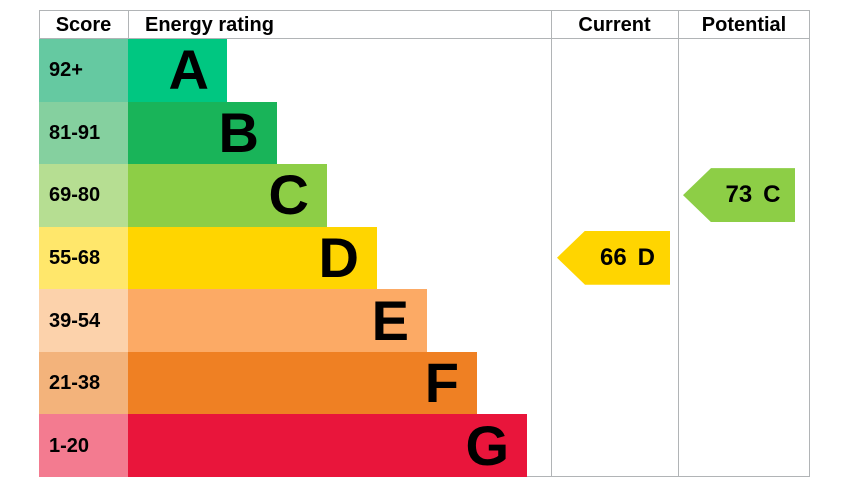 Image resolution: width=867 pixels, height=504 pixels. What do you see at coordinates (202, 133) in the screenshot?
I see `band-bar-b: B` at bounding box center [202, 133].